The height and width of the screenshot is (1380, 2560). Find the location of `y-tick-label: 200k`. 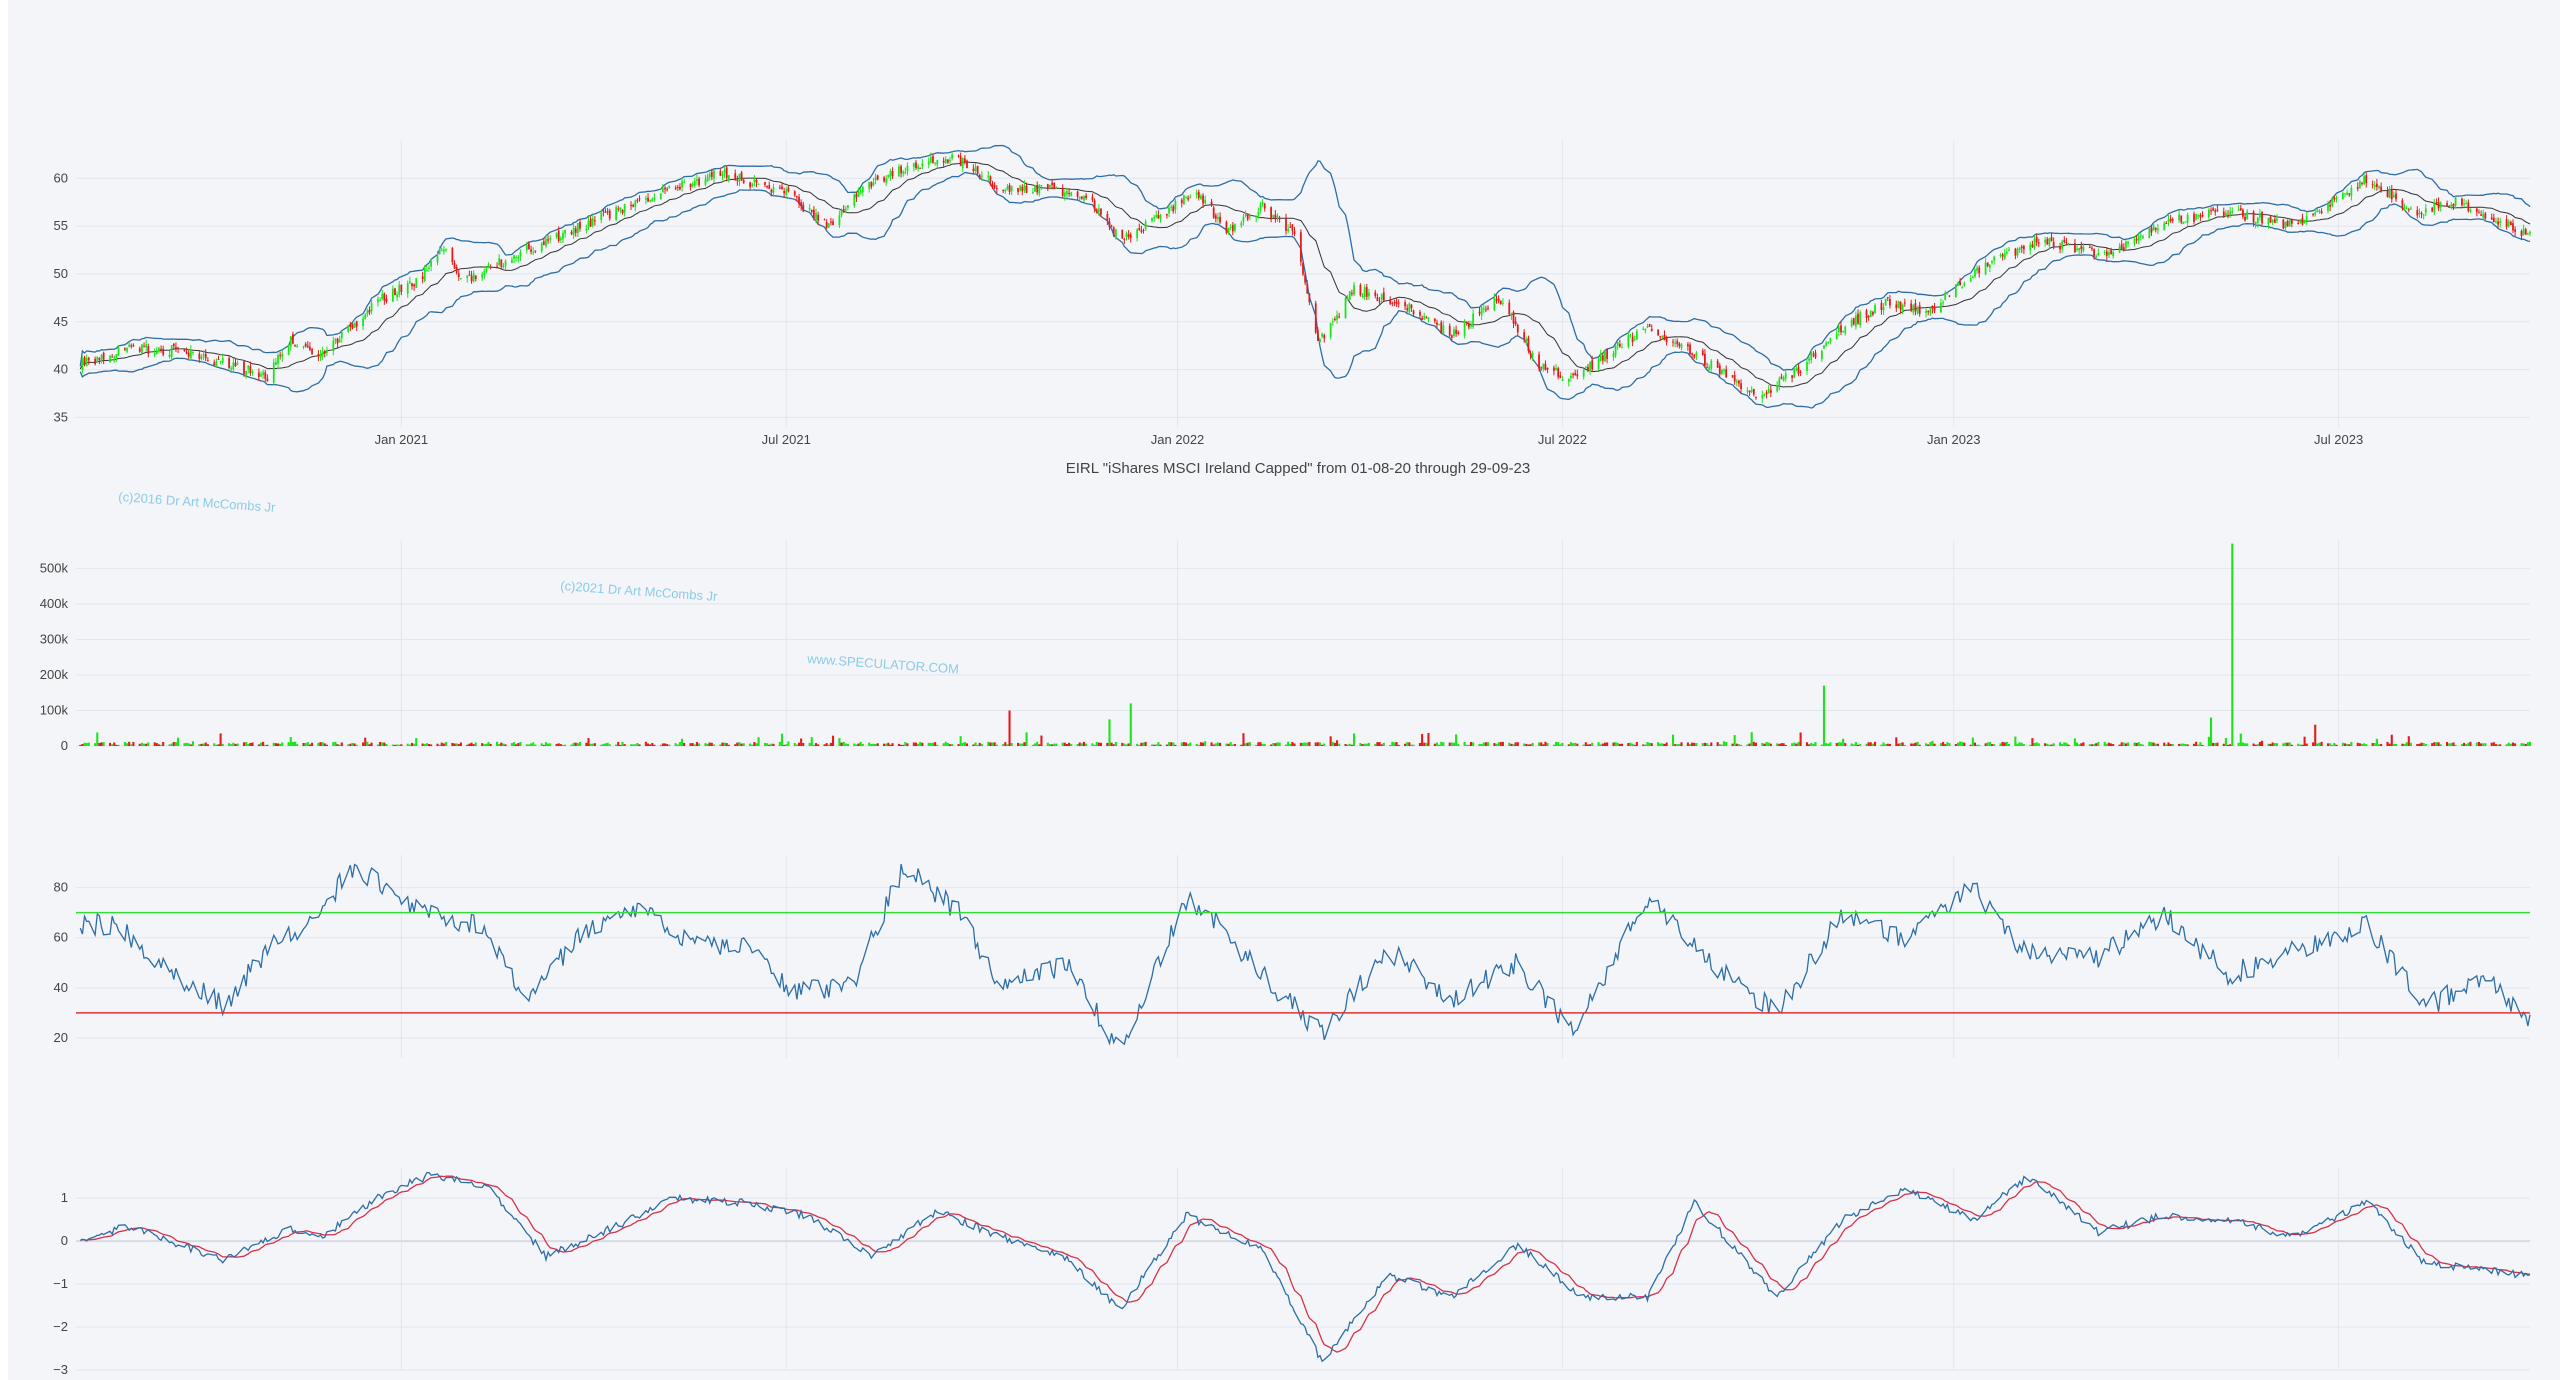

y-tick-label: 200k is located at coordinates (54, 674).